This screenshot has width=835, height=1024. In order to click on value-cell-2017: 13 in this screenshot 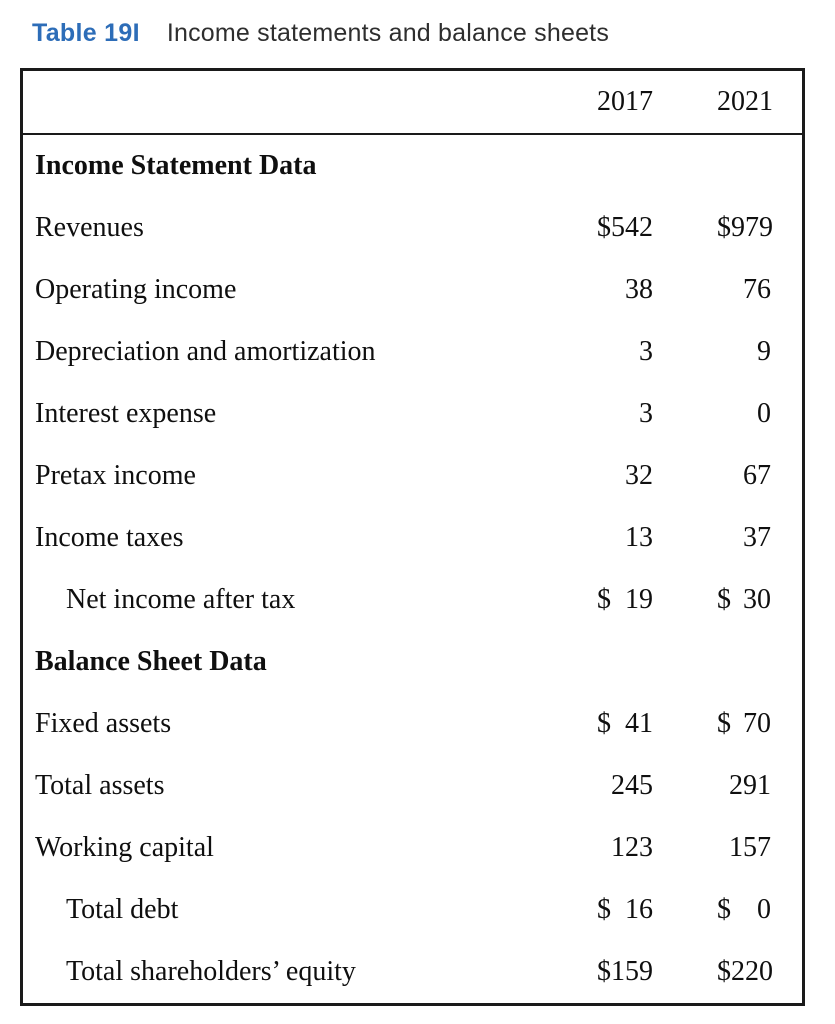, I will do `click(625, 538)`.